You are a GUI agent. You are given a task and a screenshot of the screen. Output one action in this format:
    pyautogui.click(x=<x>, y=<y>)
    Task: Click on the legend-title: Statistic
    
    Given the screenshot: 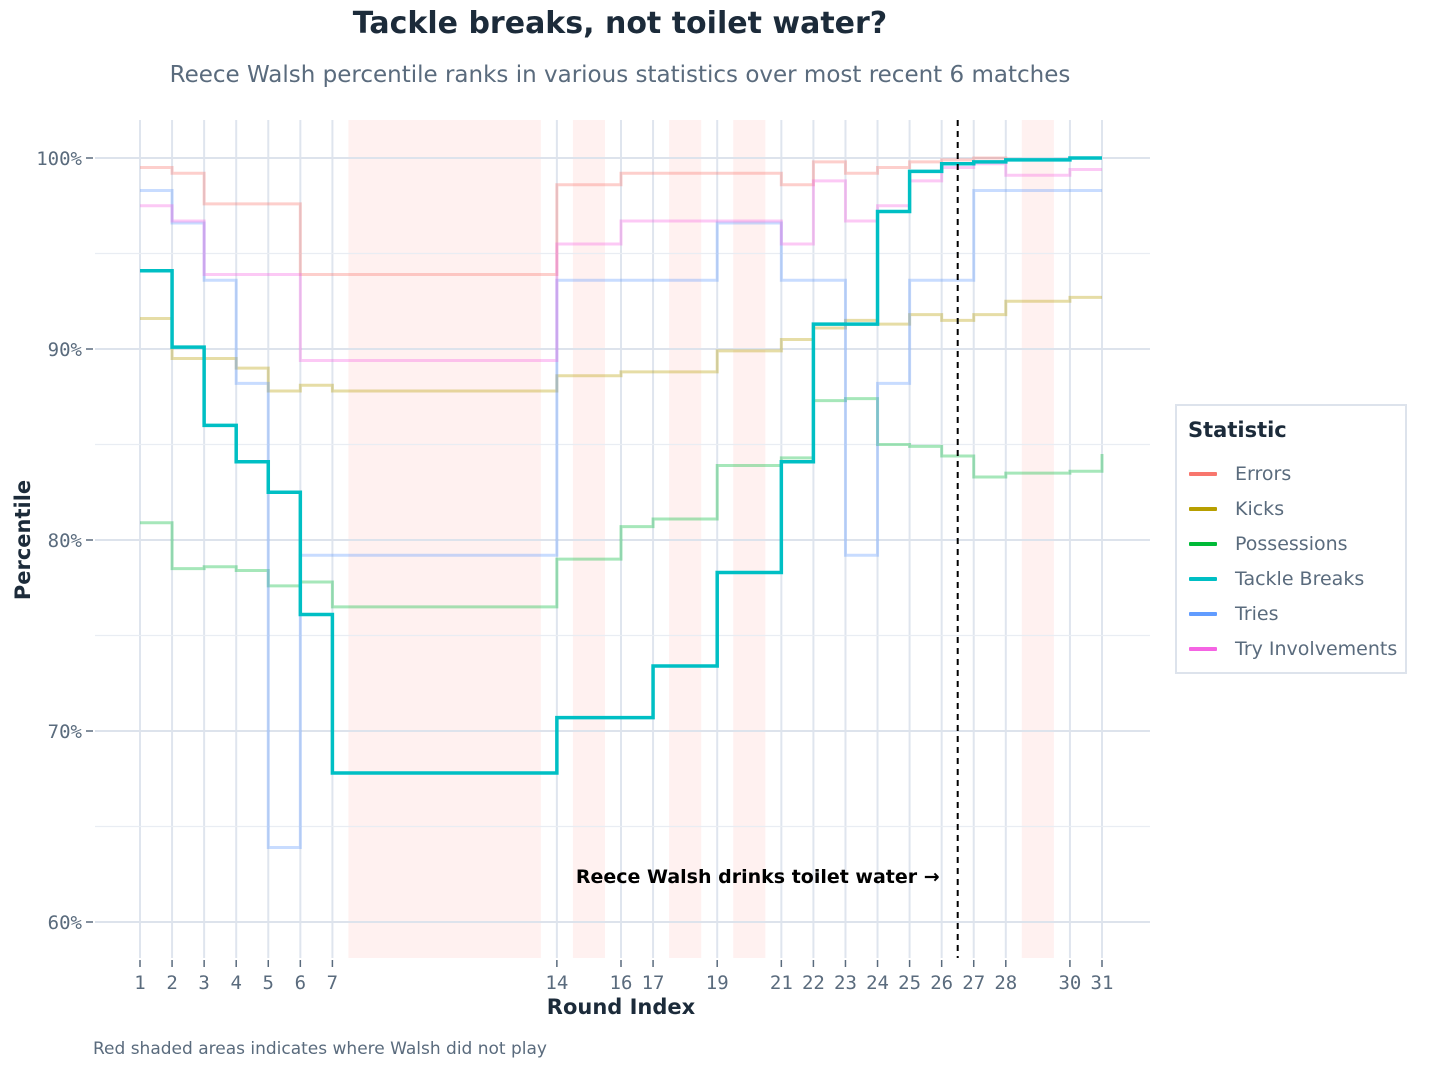 What is the action you would take?
    pyautogui.click(x=1237, y=430)
    